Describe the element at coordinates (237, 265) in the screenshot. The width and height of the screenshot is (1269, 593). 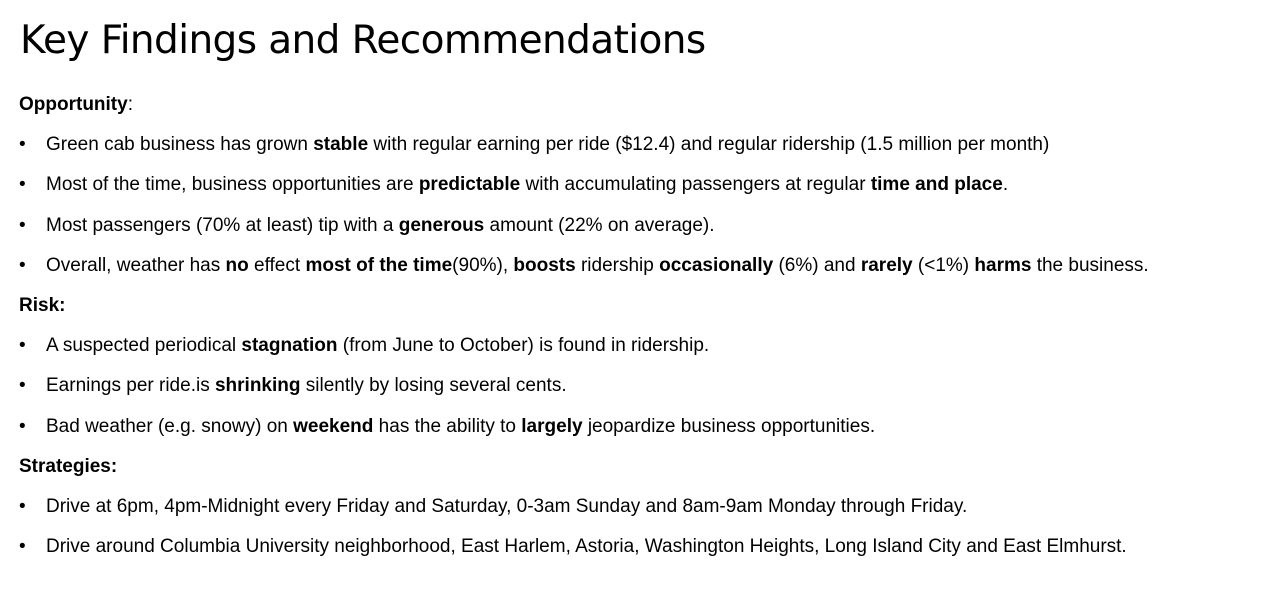
I see `bullet-text-emphasis: no` at that location.